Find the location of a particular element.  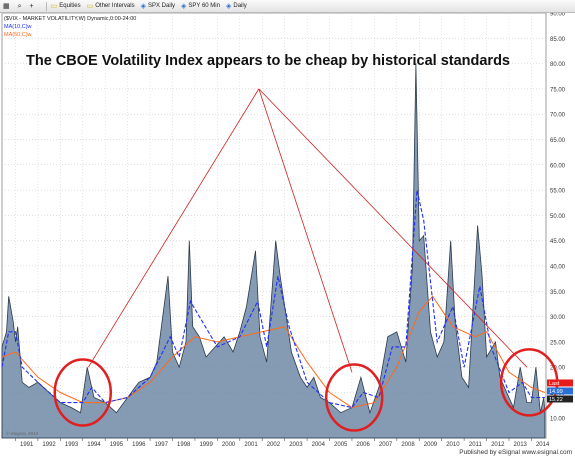

legend-ma50: MA(50,C)w is located at coordinates (18, 35).